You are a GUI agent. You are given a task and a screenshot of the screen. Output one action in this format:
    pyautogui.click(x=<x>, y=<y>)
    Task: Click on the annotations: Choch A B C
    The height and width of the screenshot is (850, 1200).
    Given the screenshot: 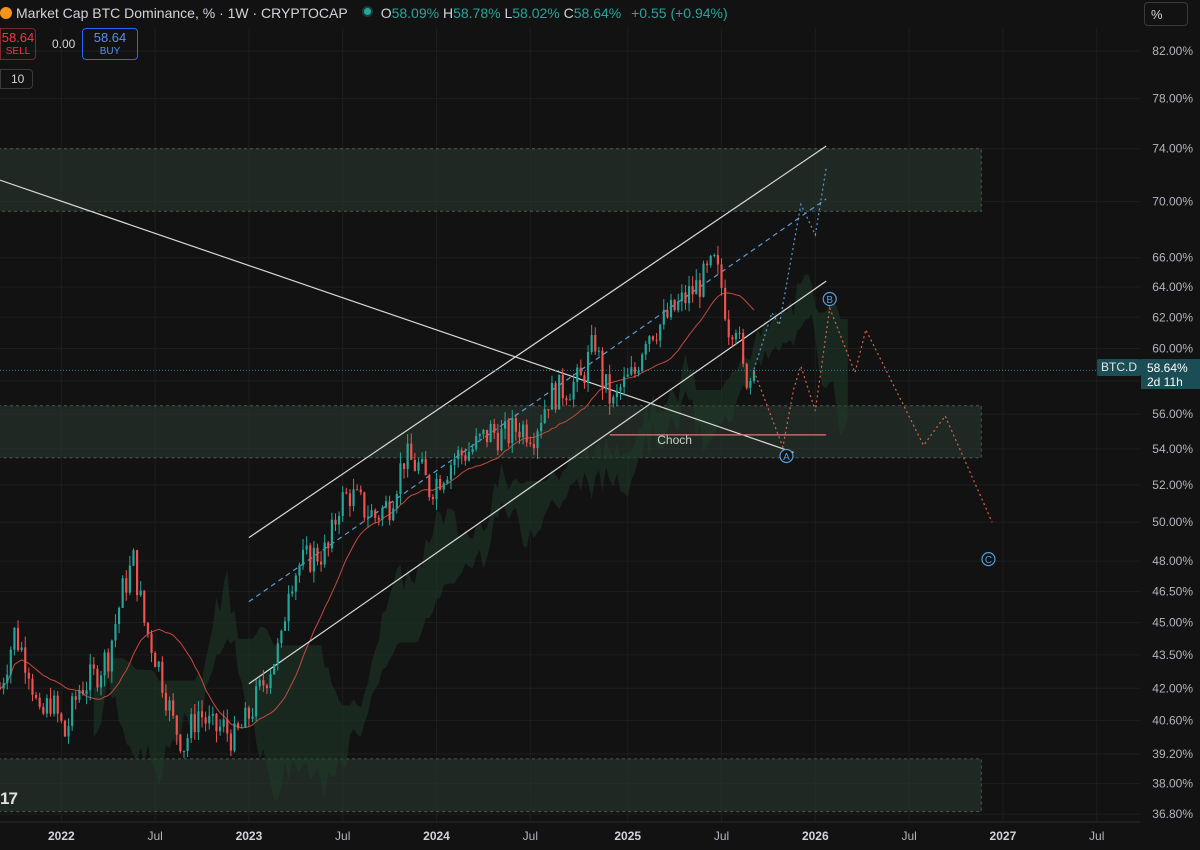 What is the action you would take?
    pyautogui.click(x=826, y=429)
    